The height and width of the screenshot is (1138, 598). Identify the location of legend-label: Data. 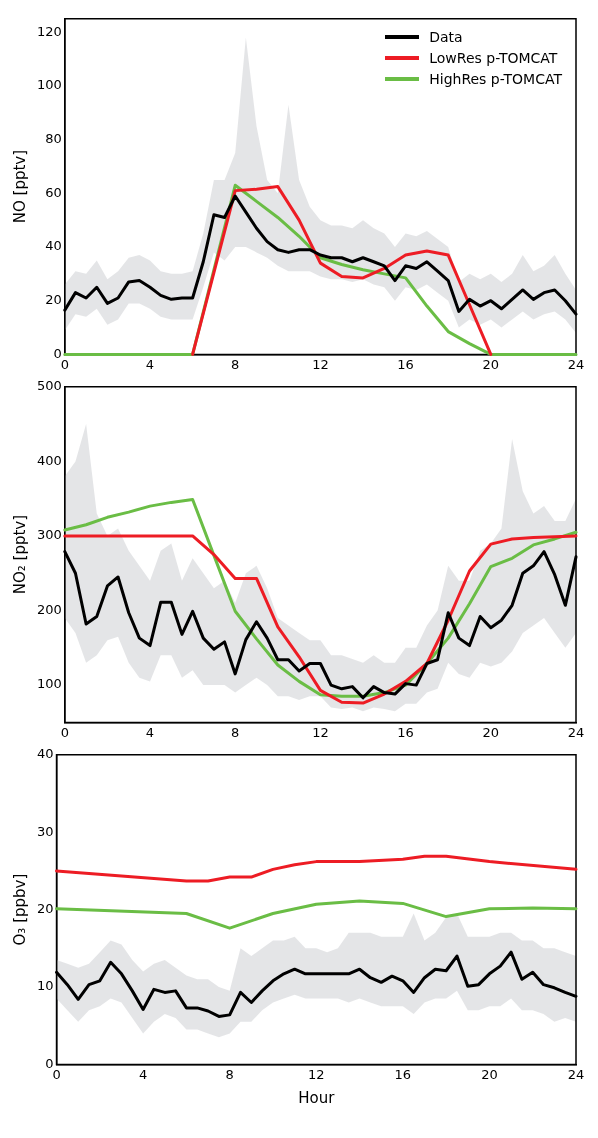
(446, 36).